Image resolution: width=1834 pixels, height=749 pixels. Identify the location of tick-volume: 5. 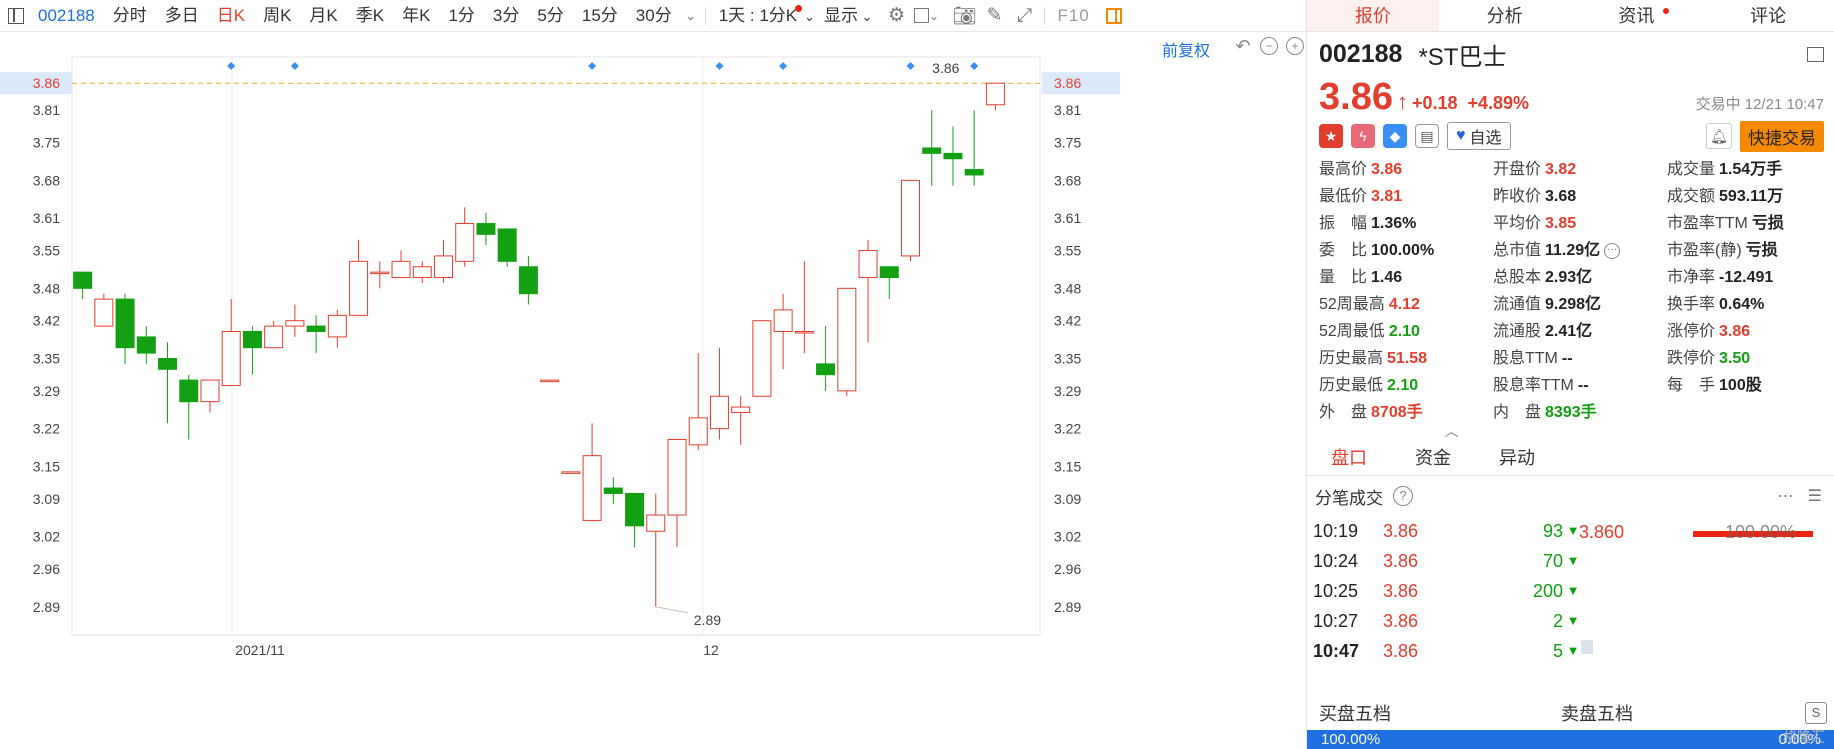
(1557, 651).